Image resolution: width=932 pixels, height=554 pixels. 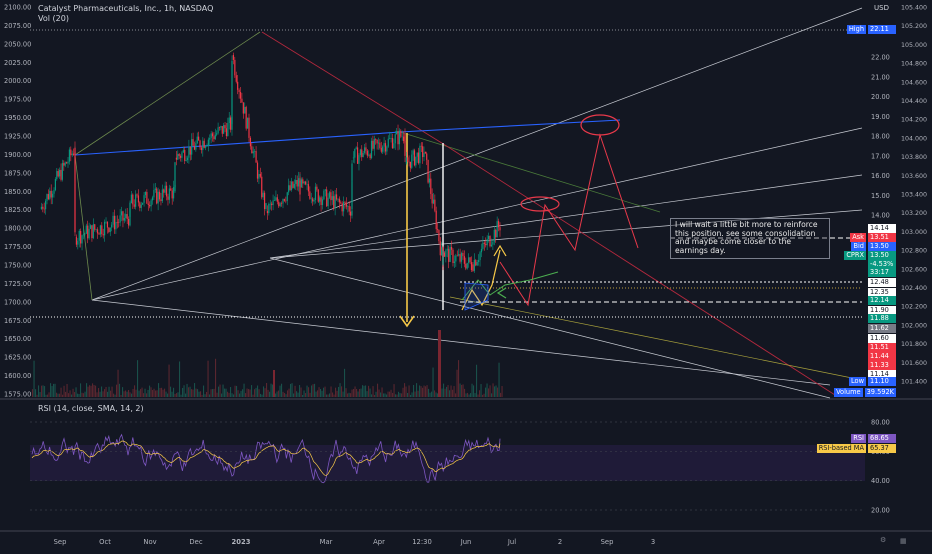 What do you see at coordinates (17, 63) in the screenshot?
I see `left-axis-tick-label: 2025.00` at bounding box center [17, 63].